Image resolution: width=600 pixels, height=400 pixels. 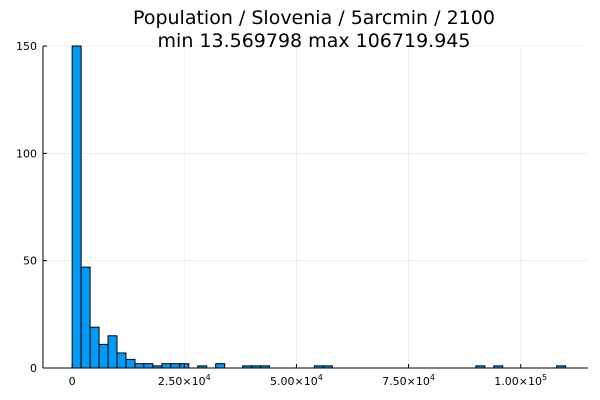 I want to click on y-tick-label-1: 50, so click(x=30, y=261).